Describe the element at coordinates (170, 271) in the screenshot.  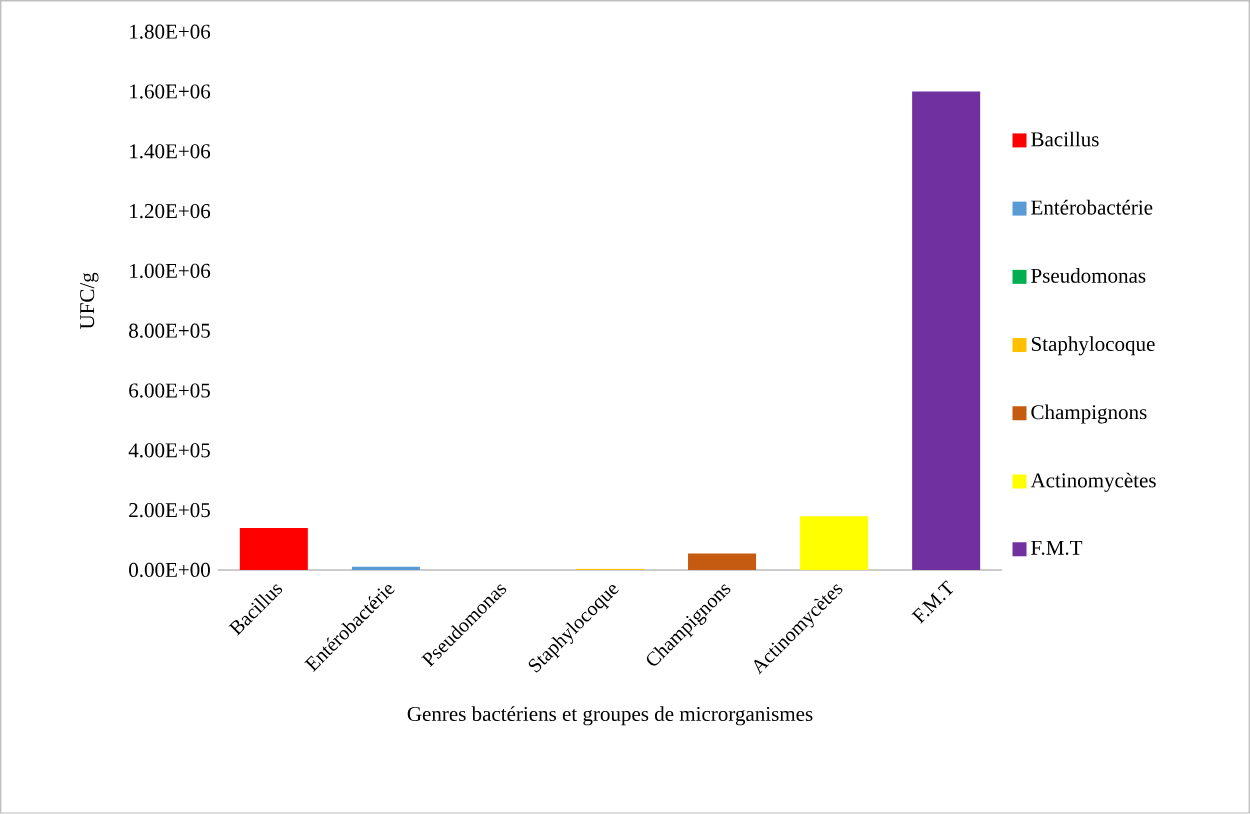
I see `y-tick-label: 1.00E+06` at that location.